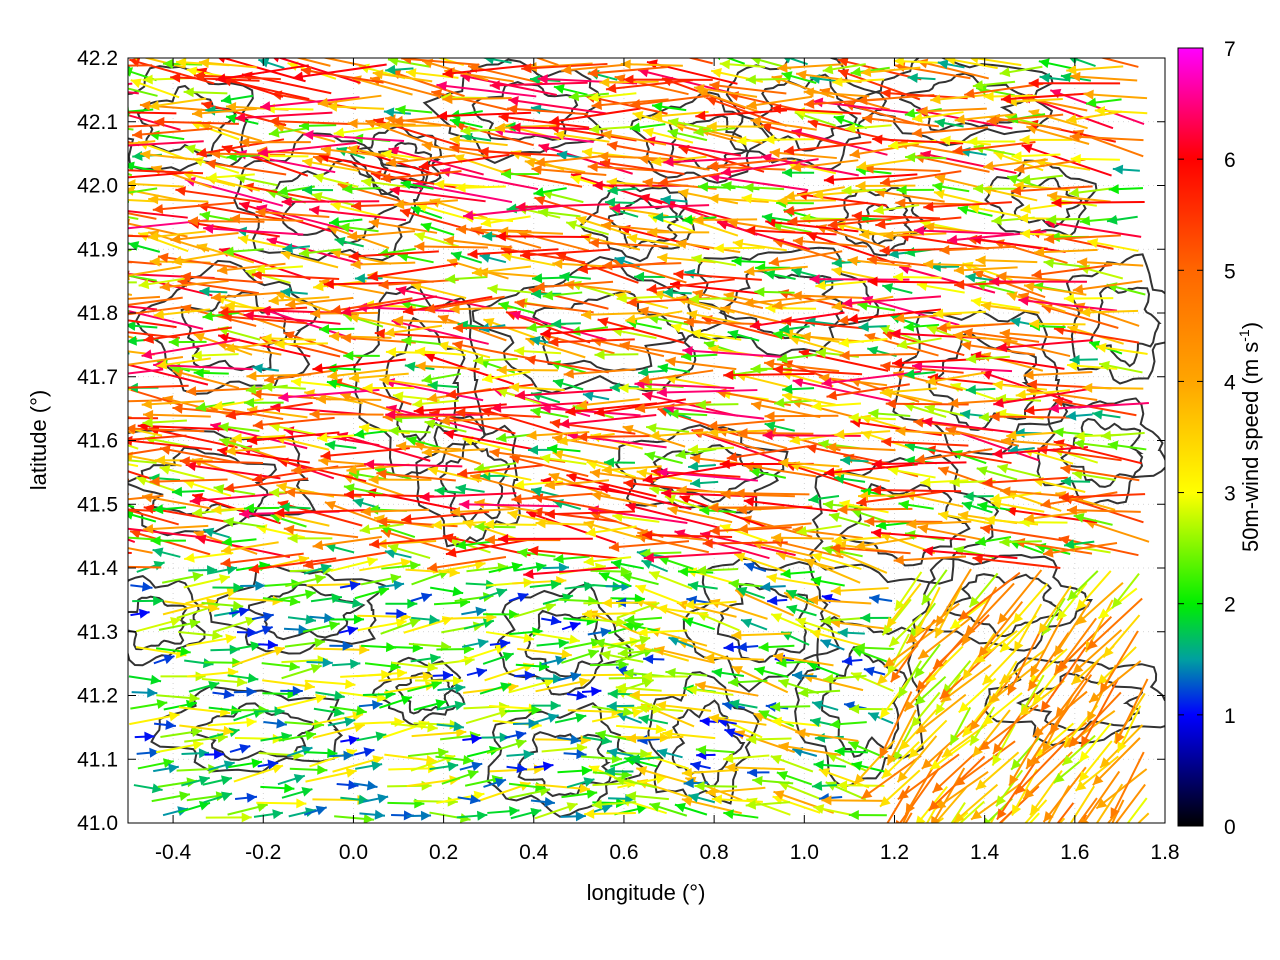  Describe the element at coordinates (97, 313) in the screenshot. I see `y-tick-label: 41.8` at that location.